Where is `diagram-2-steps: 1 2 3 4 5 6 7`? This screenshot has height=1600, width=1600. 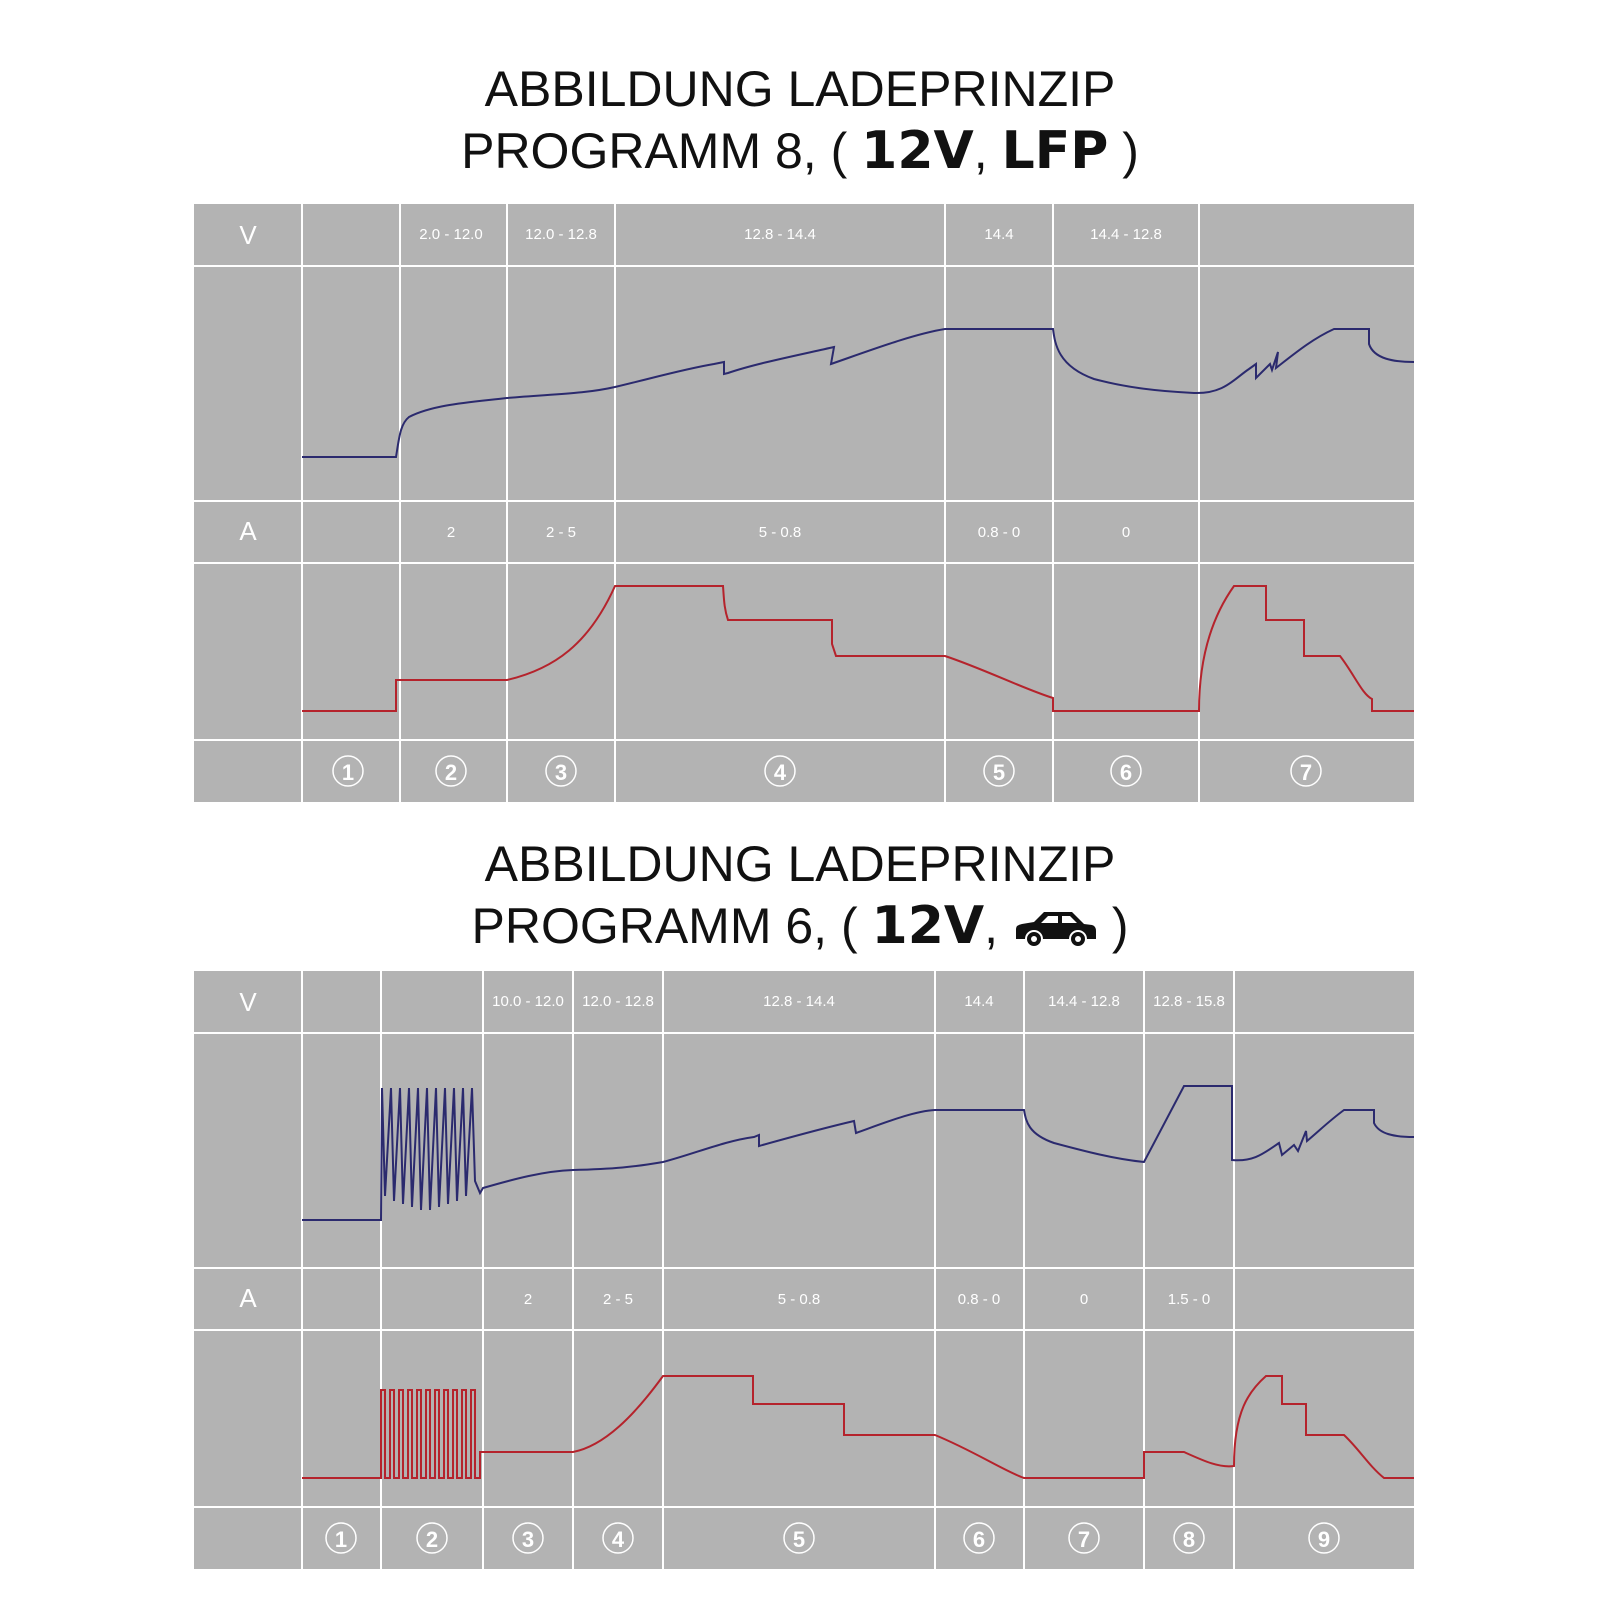 diagram-2-steps: 1 2 3 4 5 6 7 is located at coordinates (832, 1538).